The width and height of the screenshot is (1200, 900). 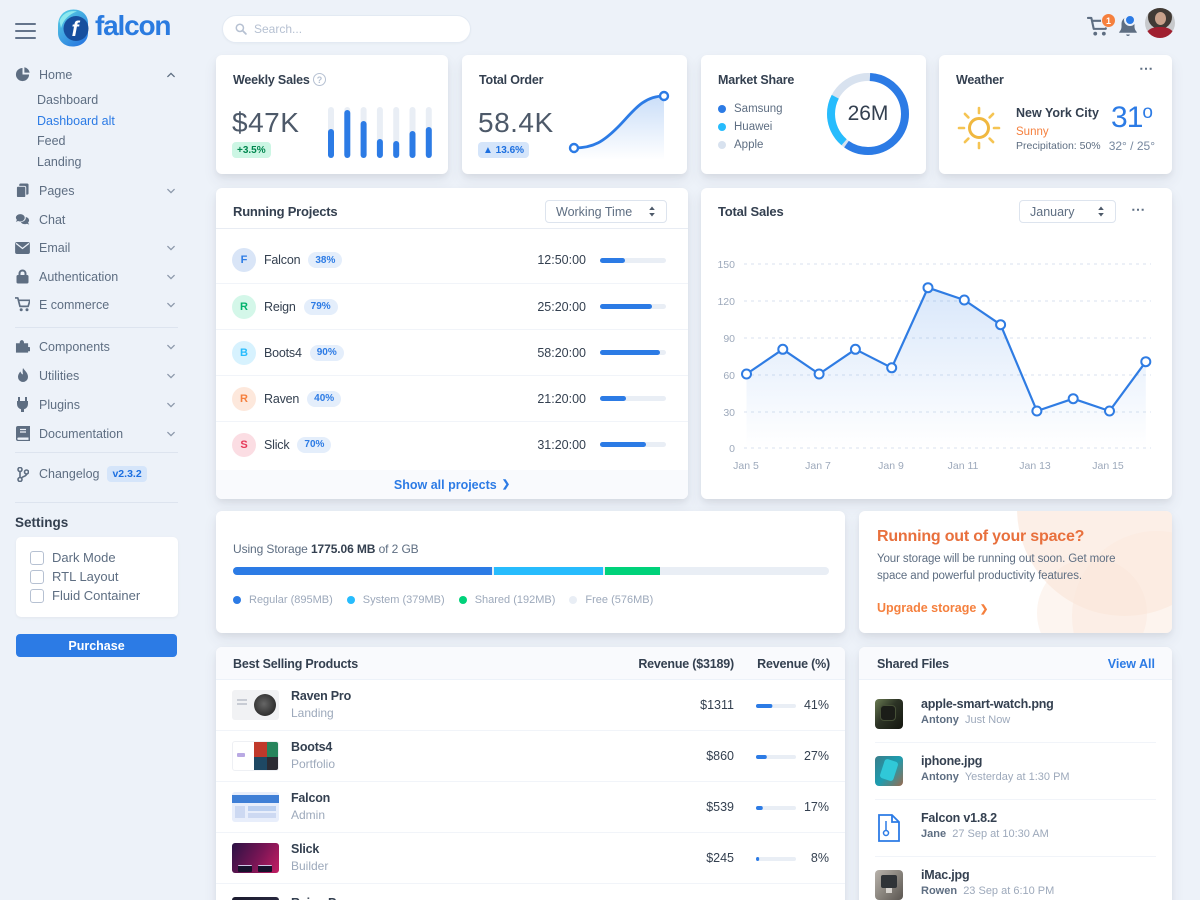 What do you see at coordinates (726, 302) in the screenshot?
I see `svg-text: 120` at bounding box center [726, 302].